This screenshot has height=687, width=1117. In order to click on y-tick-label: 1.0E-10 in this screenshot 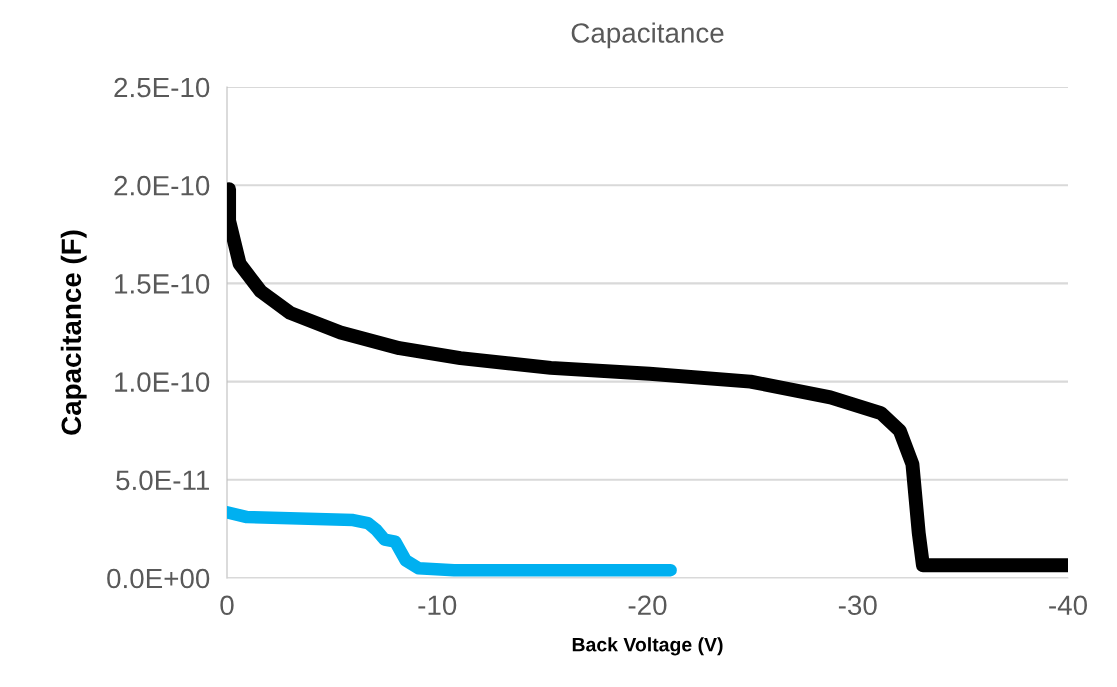, I will do `click(162, 382)`.